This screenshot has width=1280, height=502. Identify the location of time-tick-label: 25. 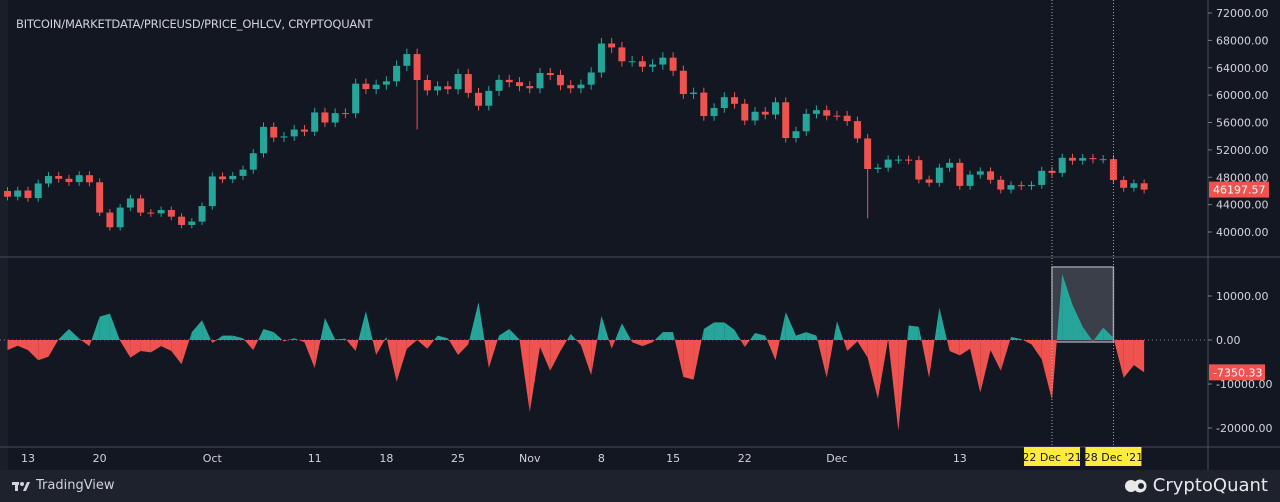
(458, 458).